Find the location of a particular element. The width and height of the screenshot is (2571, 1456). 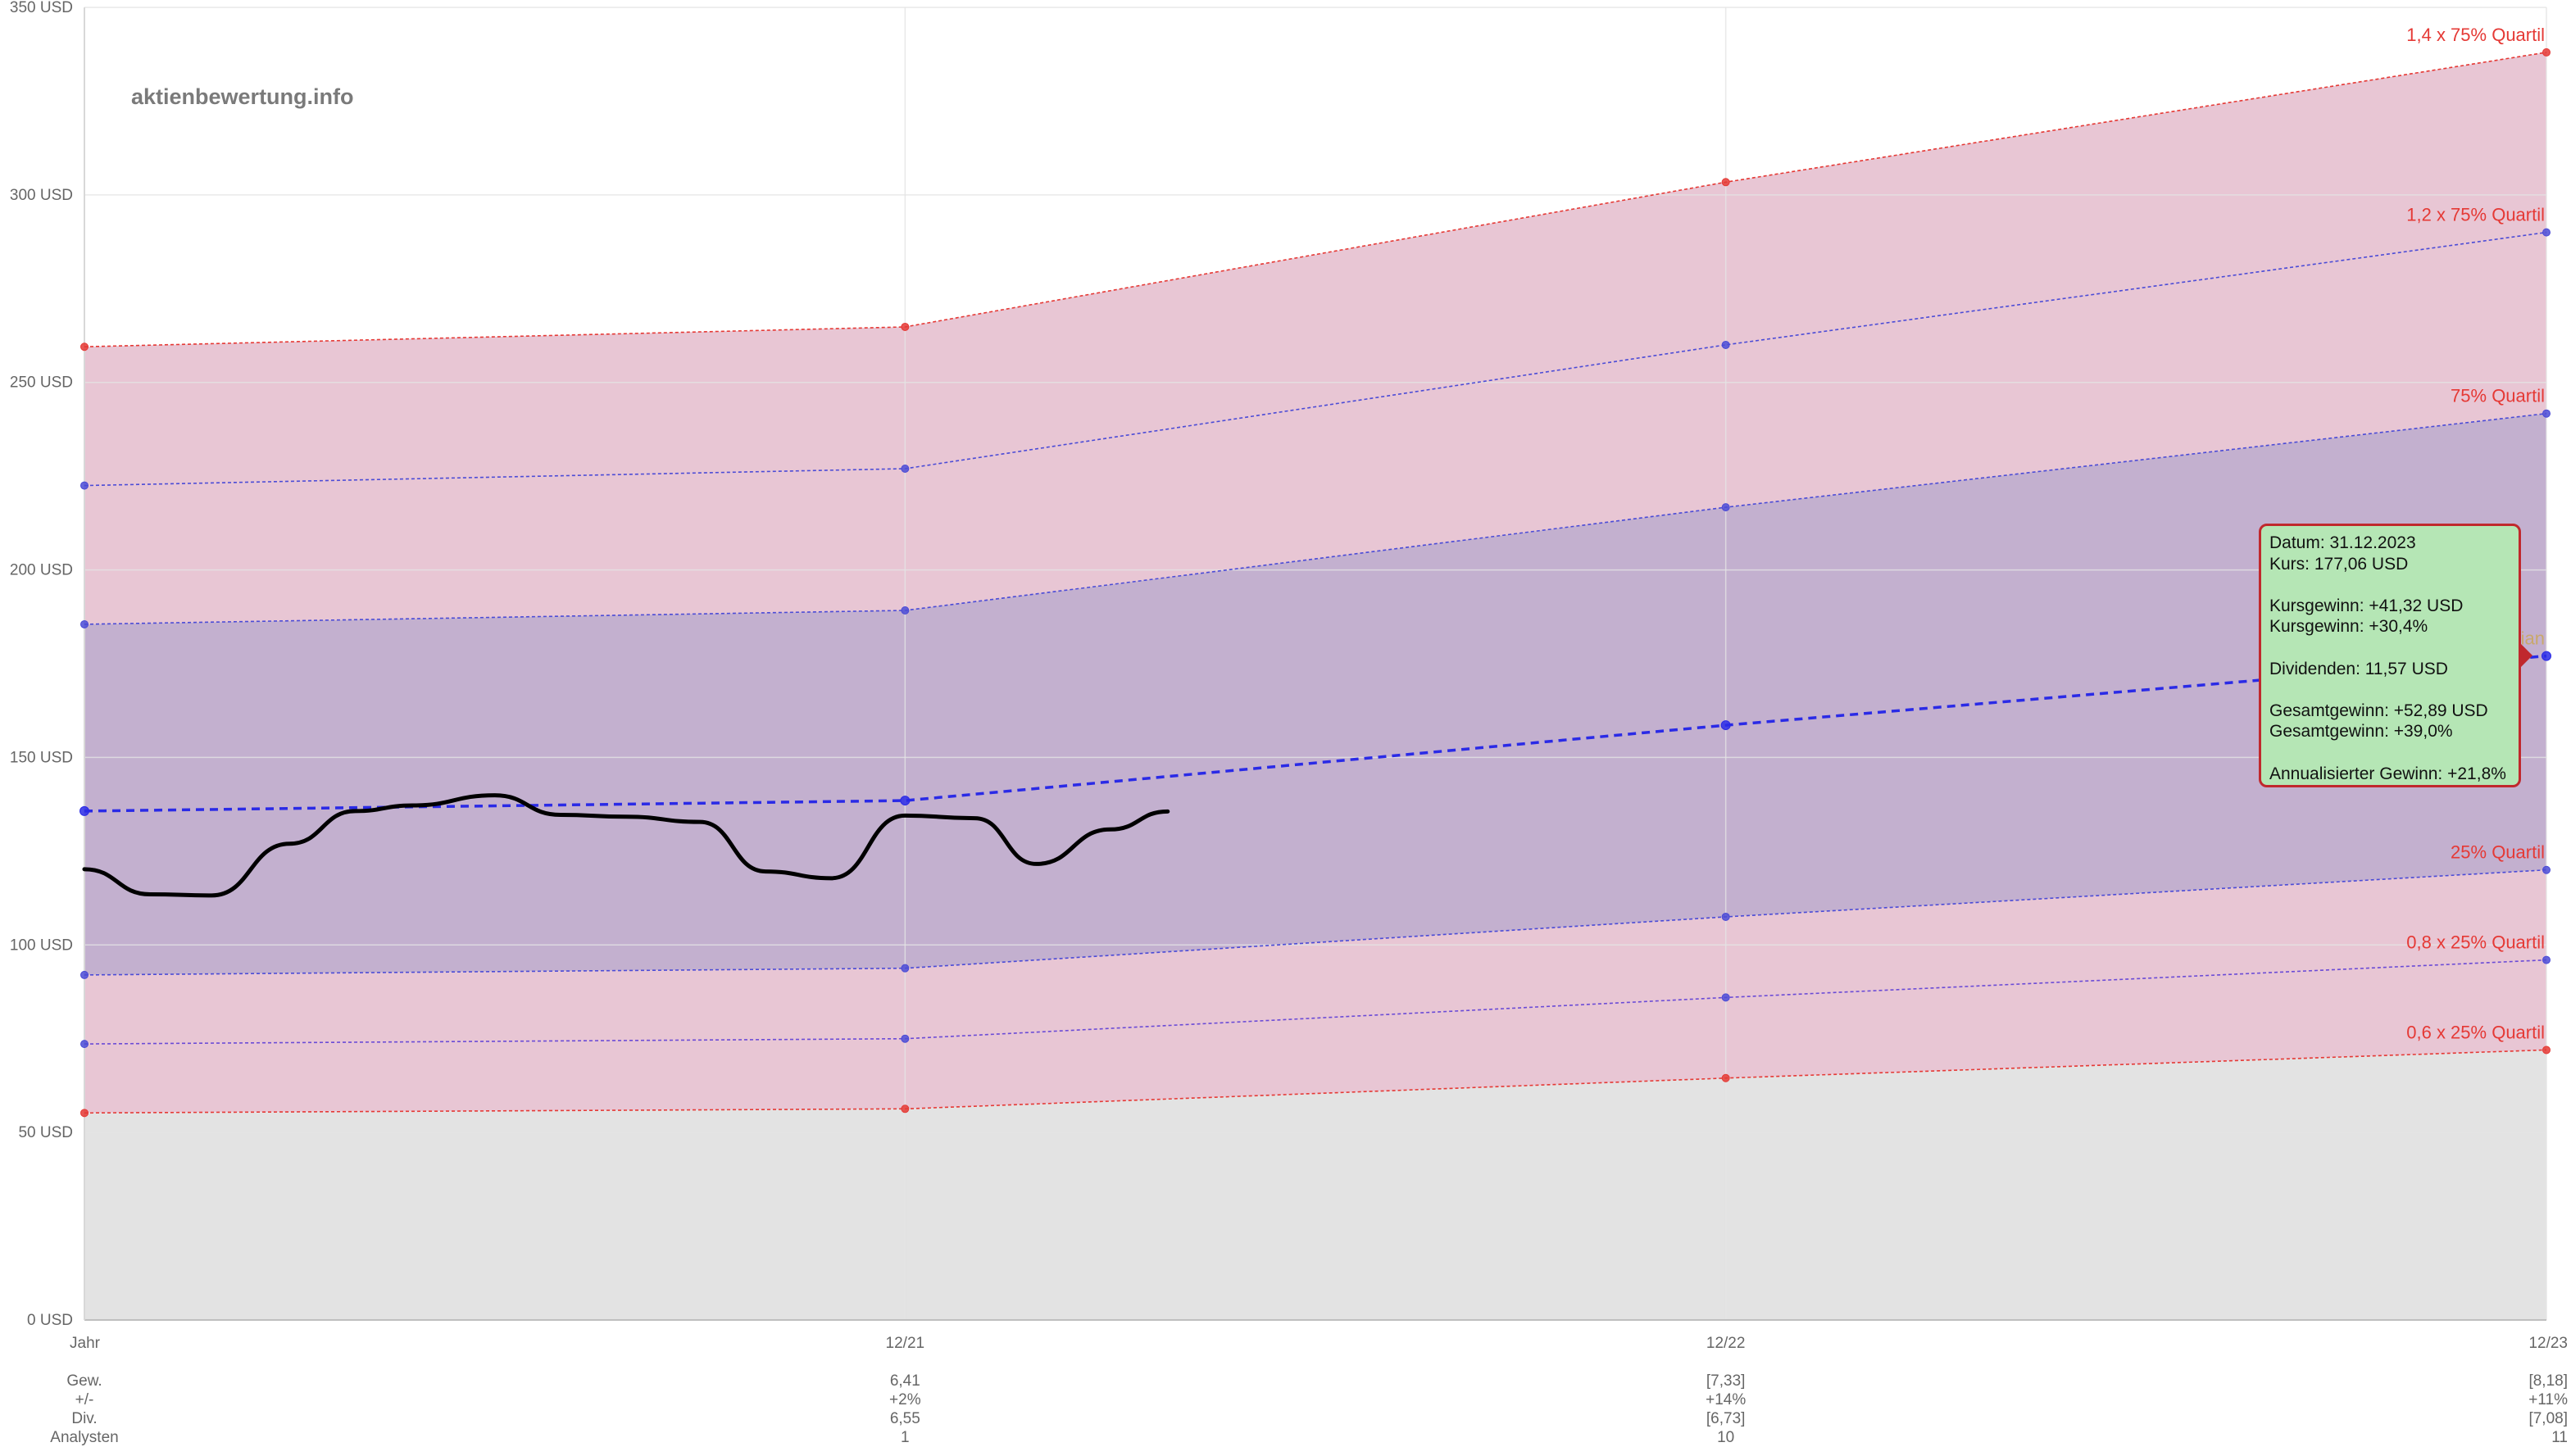

table-cell: 6,55 is located at coordinates (905, 1419).